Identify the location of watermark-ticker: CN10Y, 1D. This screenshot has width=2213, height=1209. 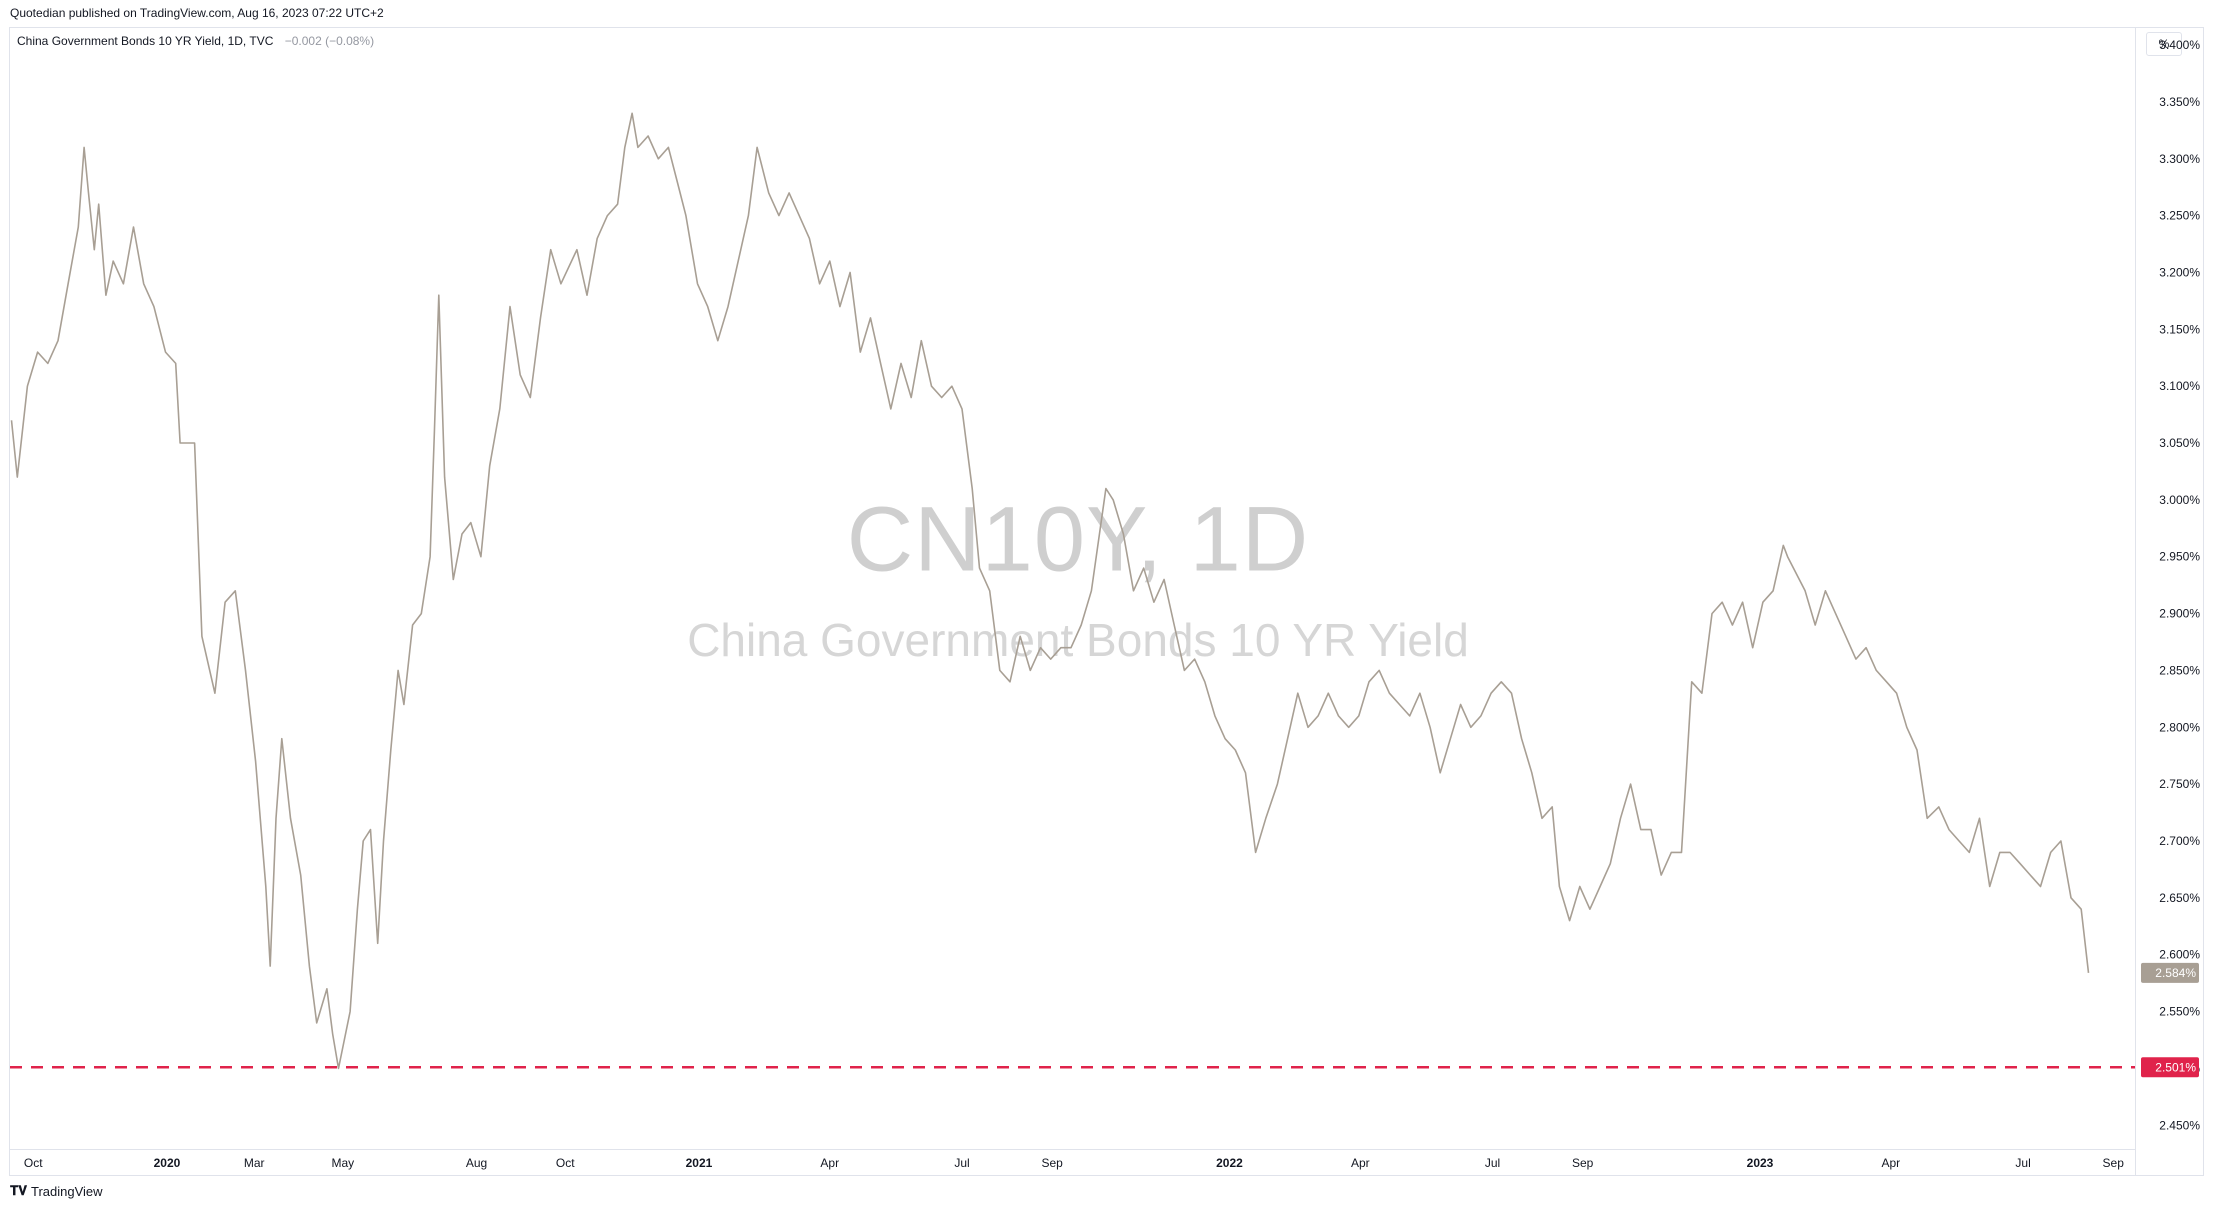
(1078, 539).